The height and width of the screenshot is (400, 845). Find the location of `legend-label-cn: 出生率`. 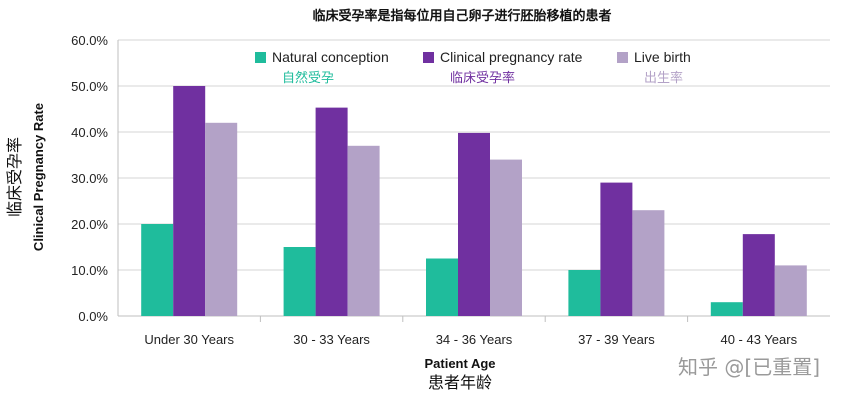

legend-label-cn: 出生率 is located at coordinates (663, 78).